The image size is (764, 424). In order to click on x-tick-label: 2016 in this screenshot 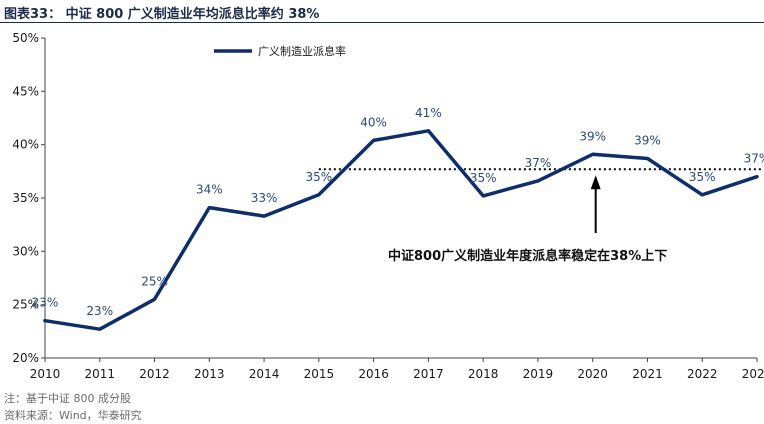, I will do `click(373, 374)`.